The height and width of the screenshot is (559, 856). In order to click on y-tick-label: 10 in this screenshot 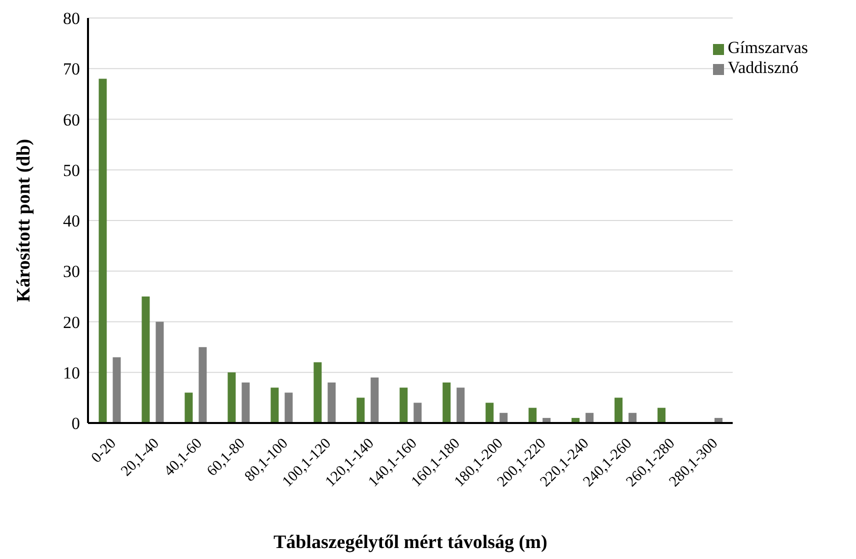, I will do `click(71, 372)`.